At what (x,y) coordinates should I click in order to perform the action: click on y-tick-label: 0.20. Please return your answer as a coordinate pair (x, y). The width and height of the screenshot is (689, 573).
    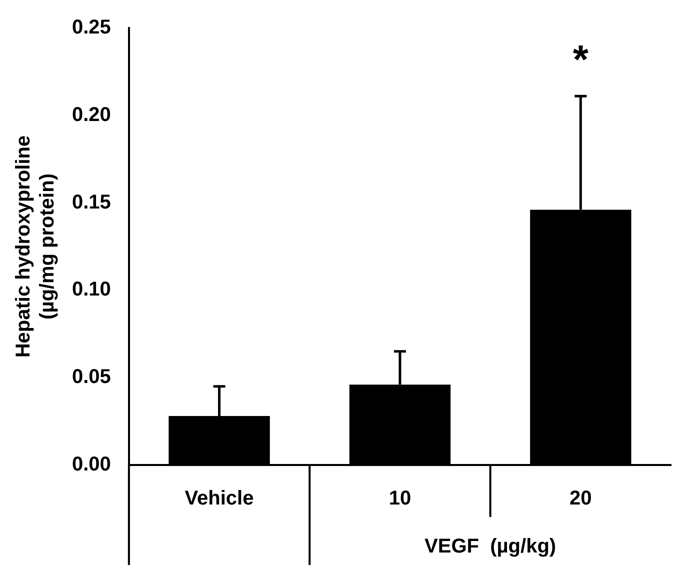
    Looking at the image, I should click on (91, 115).